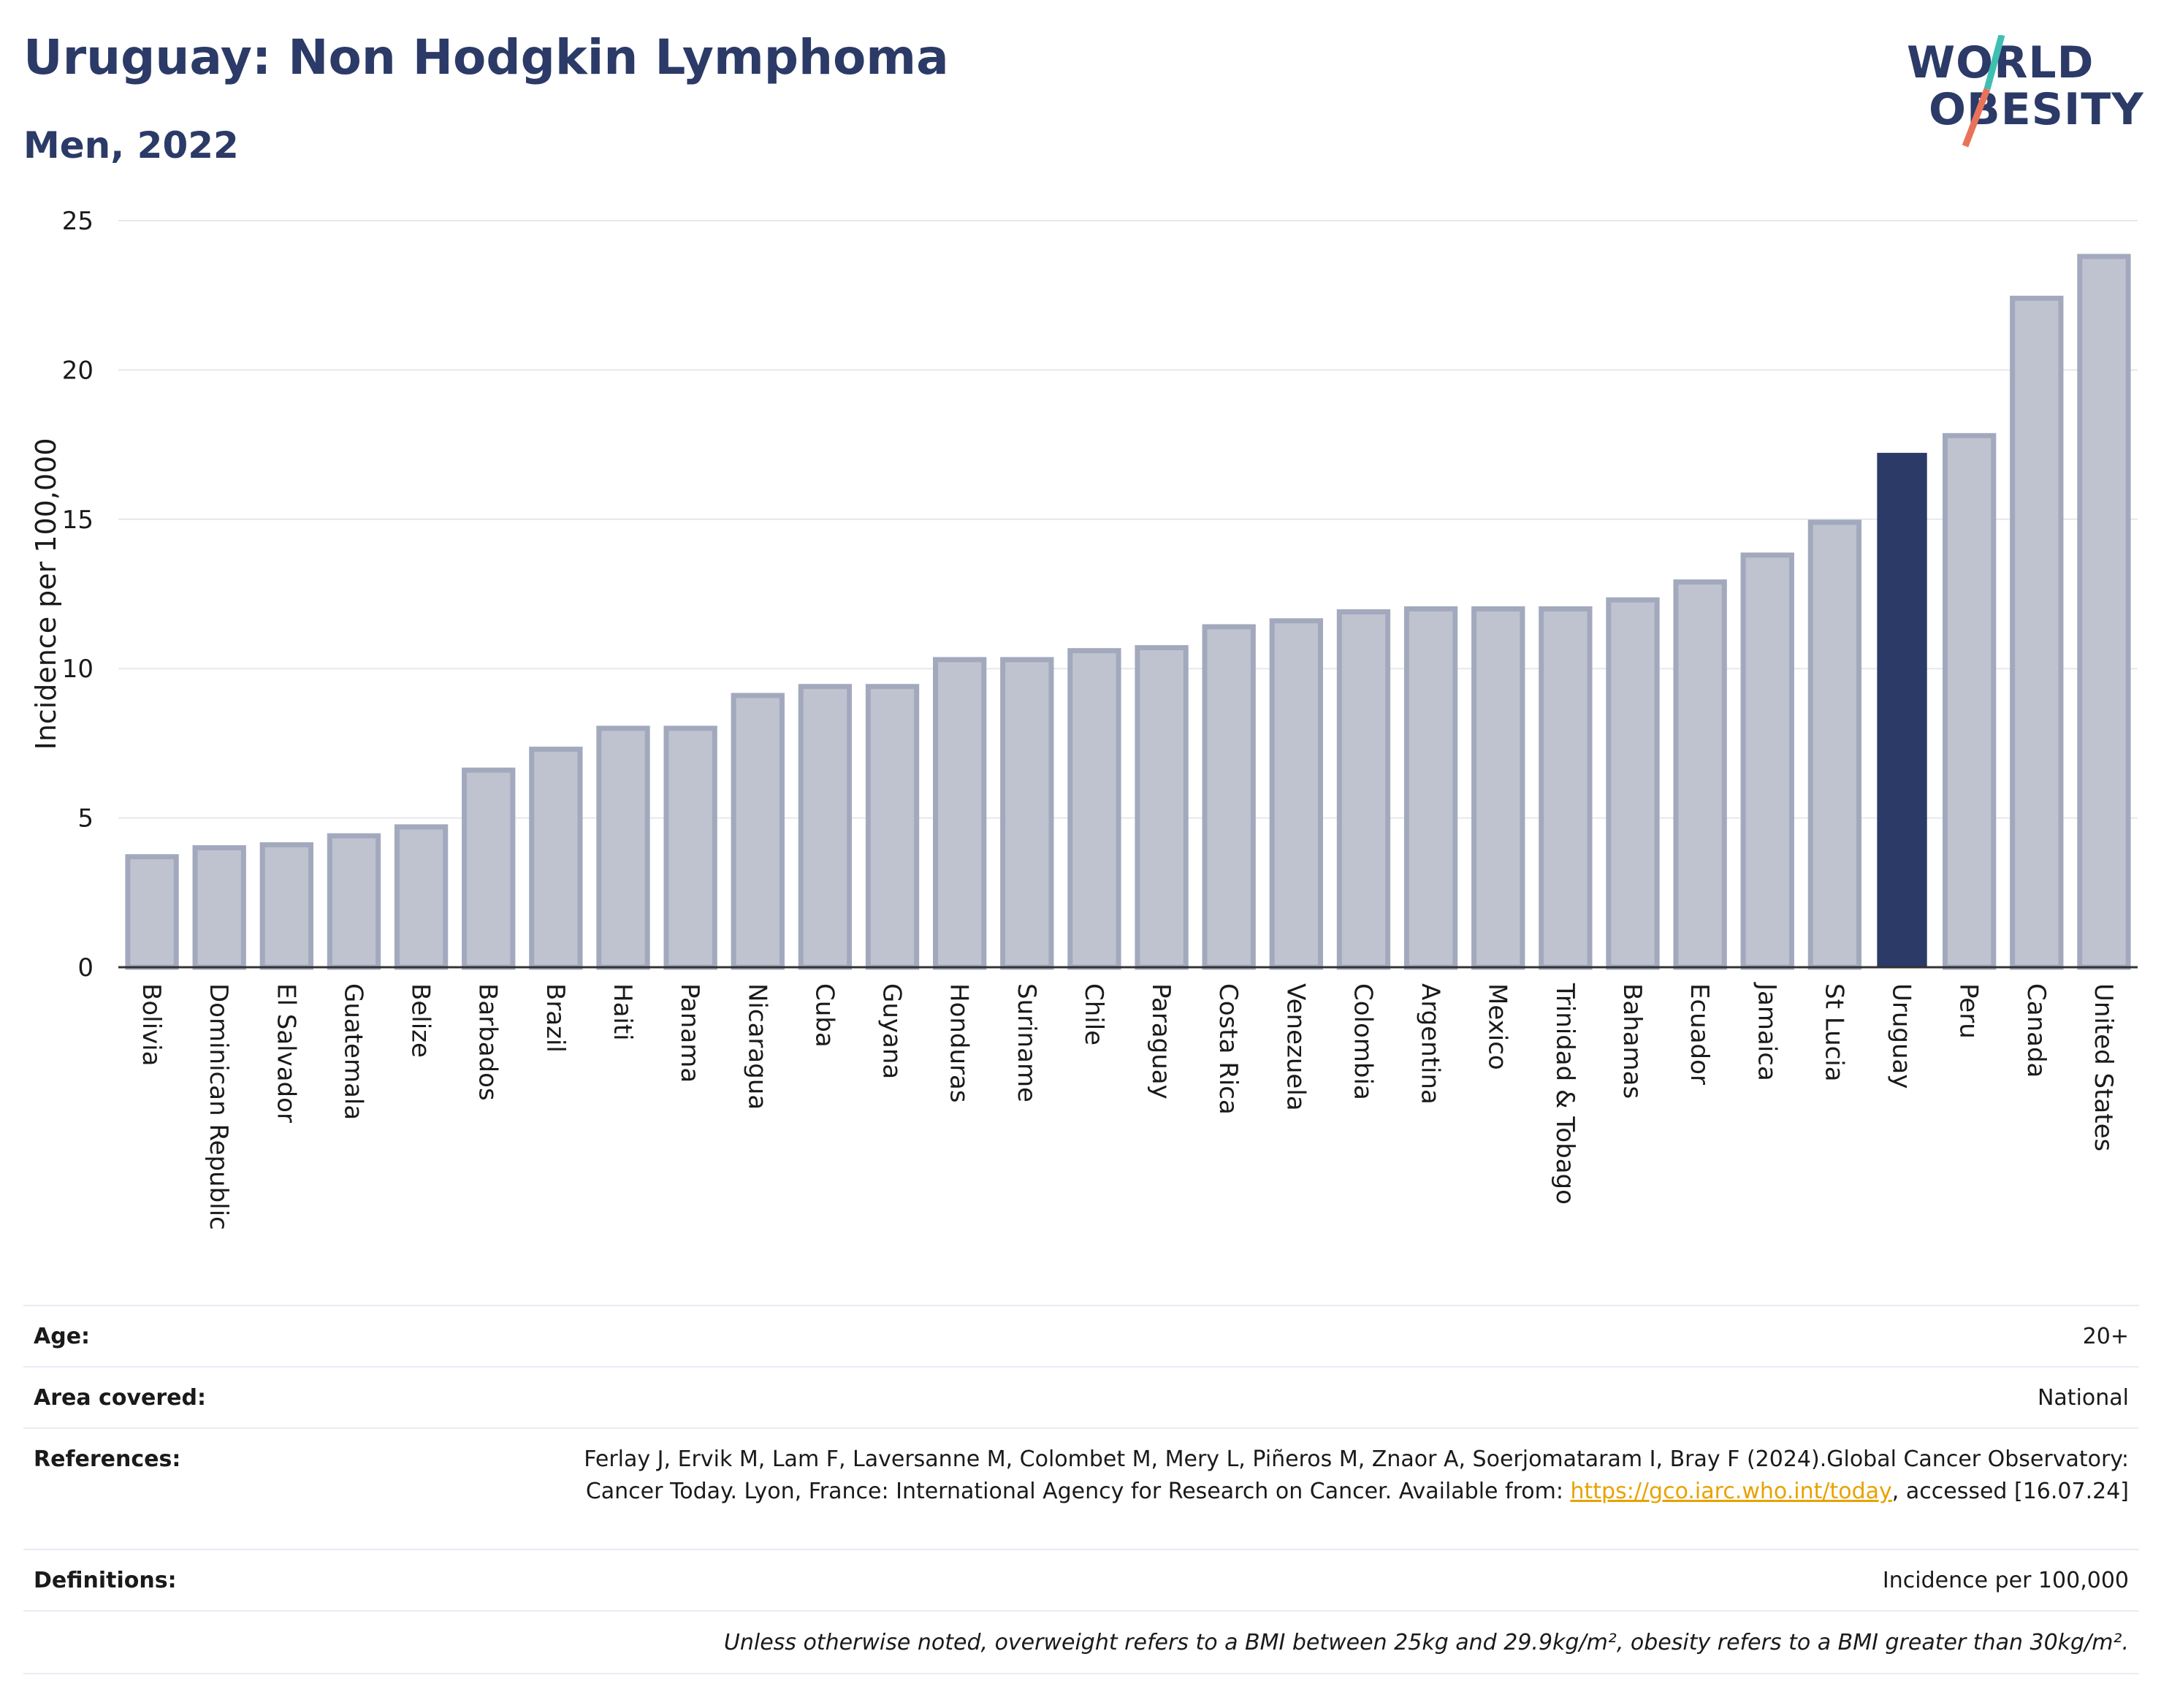 The height and width of the screenshot is (1708, 2161). Describe the element at coordinates (757, 1046) in the screenshot. I see `x-tick-label: Nicaragua` at that location.